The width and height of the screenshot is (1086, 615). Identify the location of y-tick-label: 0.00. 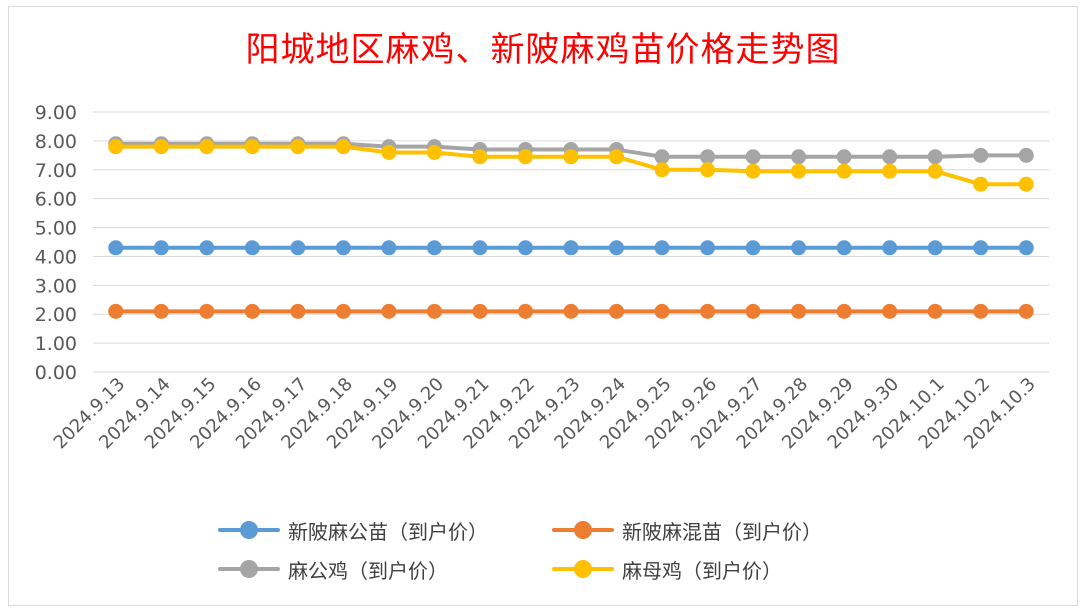
(56, 373).